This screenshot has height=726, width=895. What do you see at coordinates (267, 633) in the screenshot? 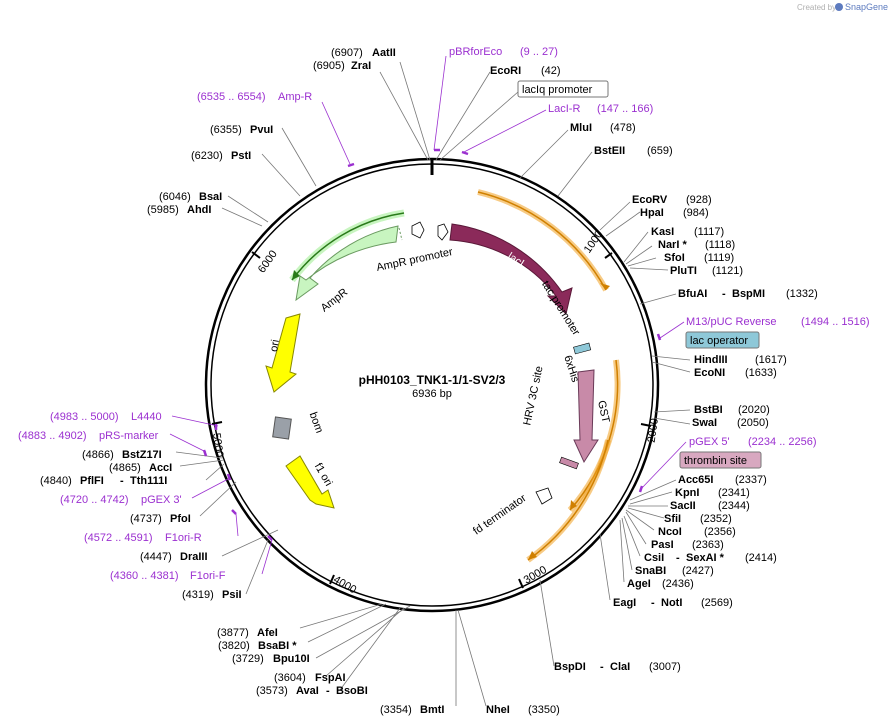
I see `enzyme-afei: AfeI` at bounding box center [267, 633].